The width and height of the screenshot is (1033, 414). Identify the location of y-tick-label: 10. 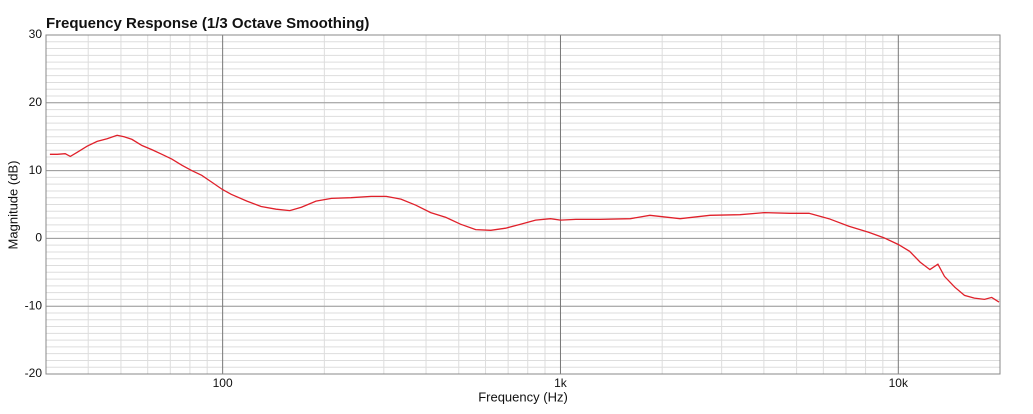
(36, 170).